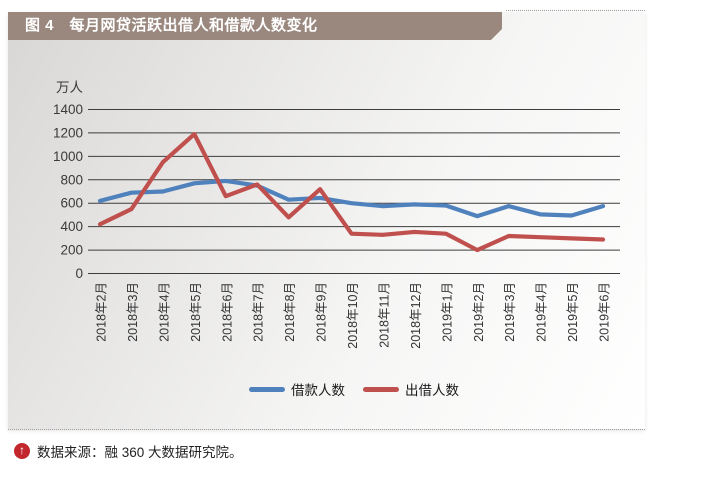 Image resolution: width=711 pixels, height=480 pixels. I want to click on top-dotted-divider, so click(575, 10).